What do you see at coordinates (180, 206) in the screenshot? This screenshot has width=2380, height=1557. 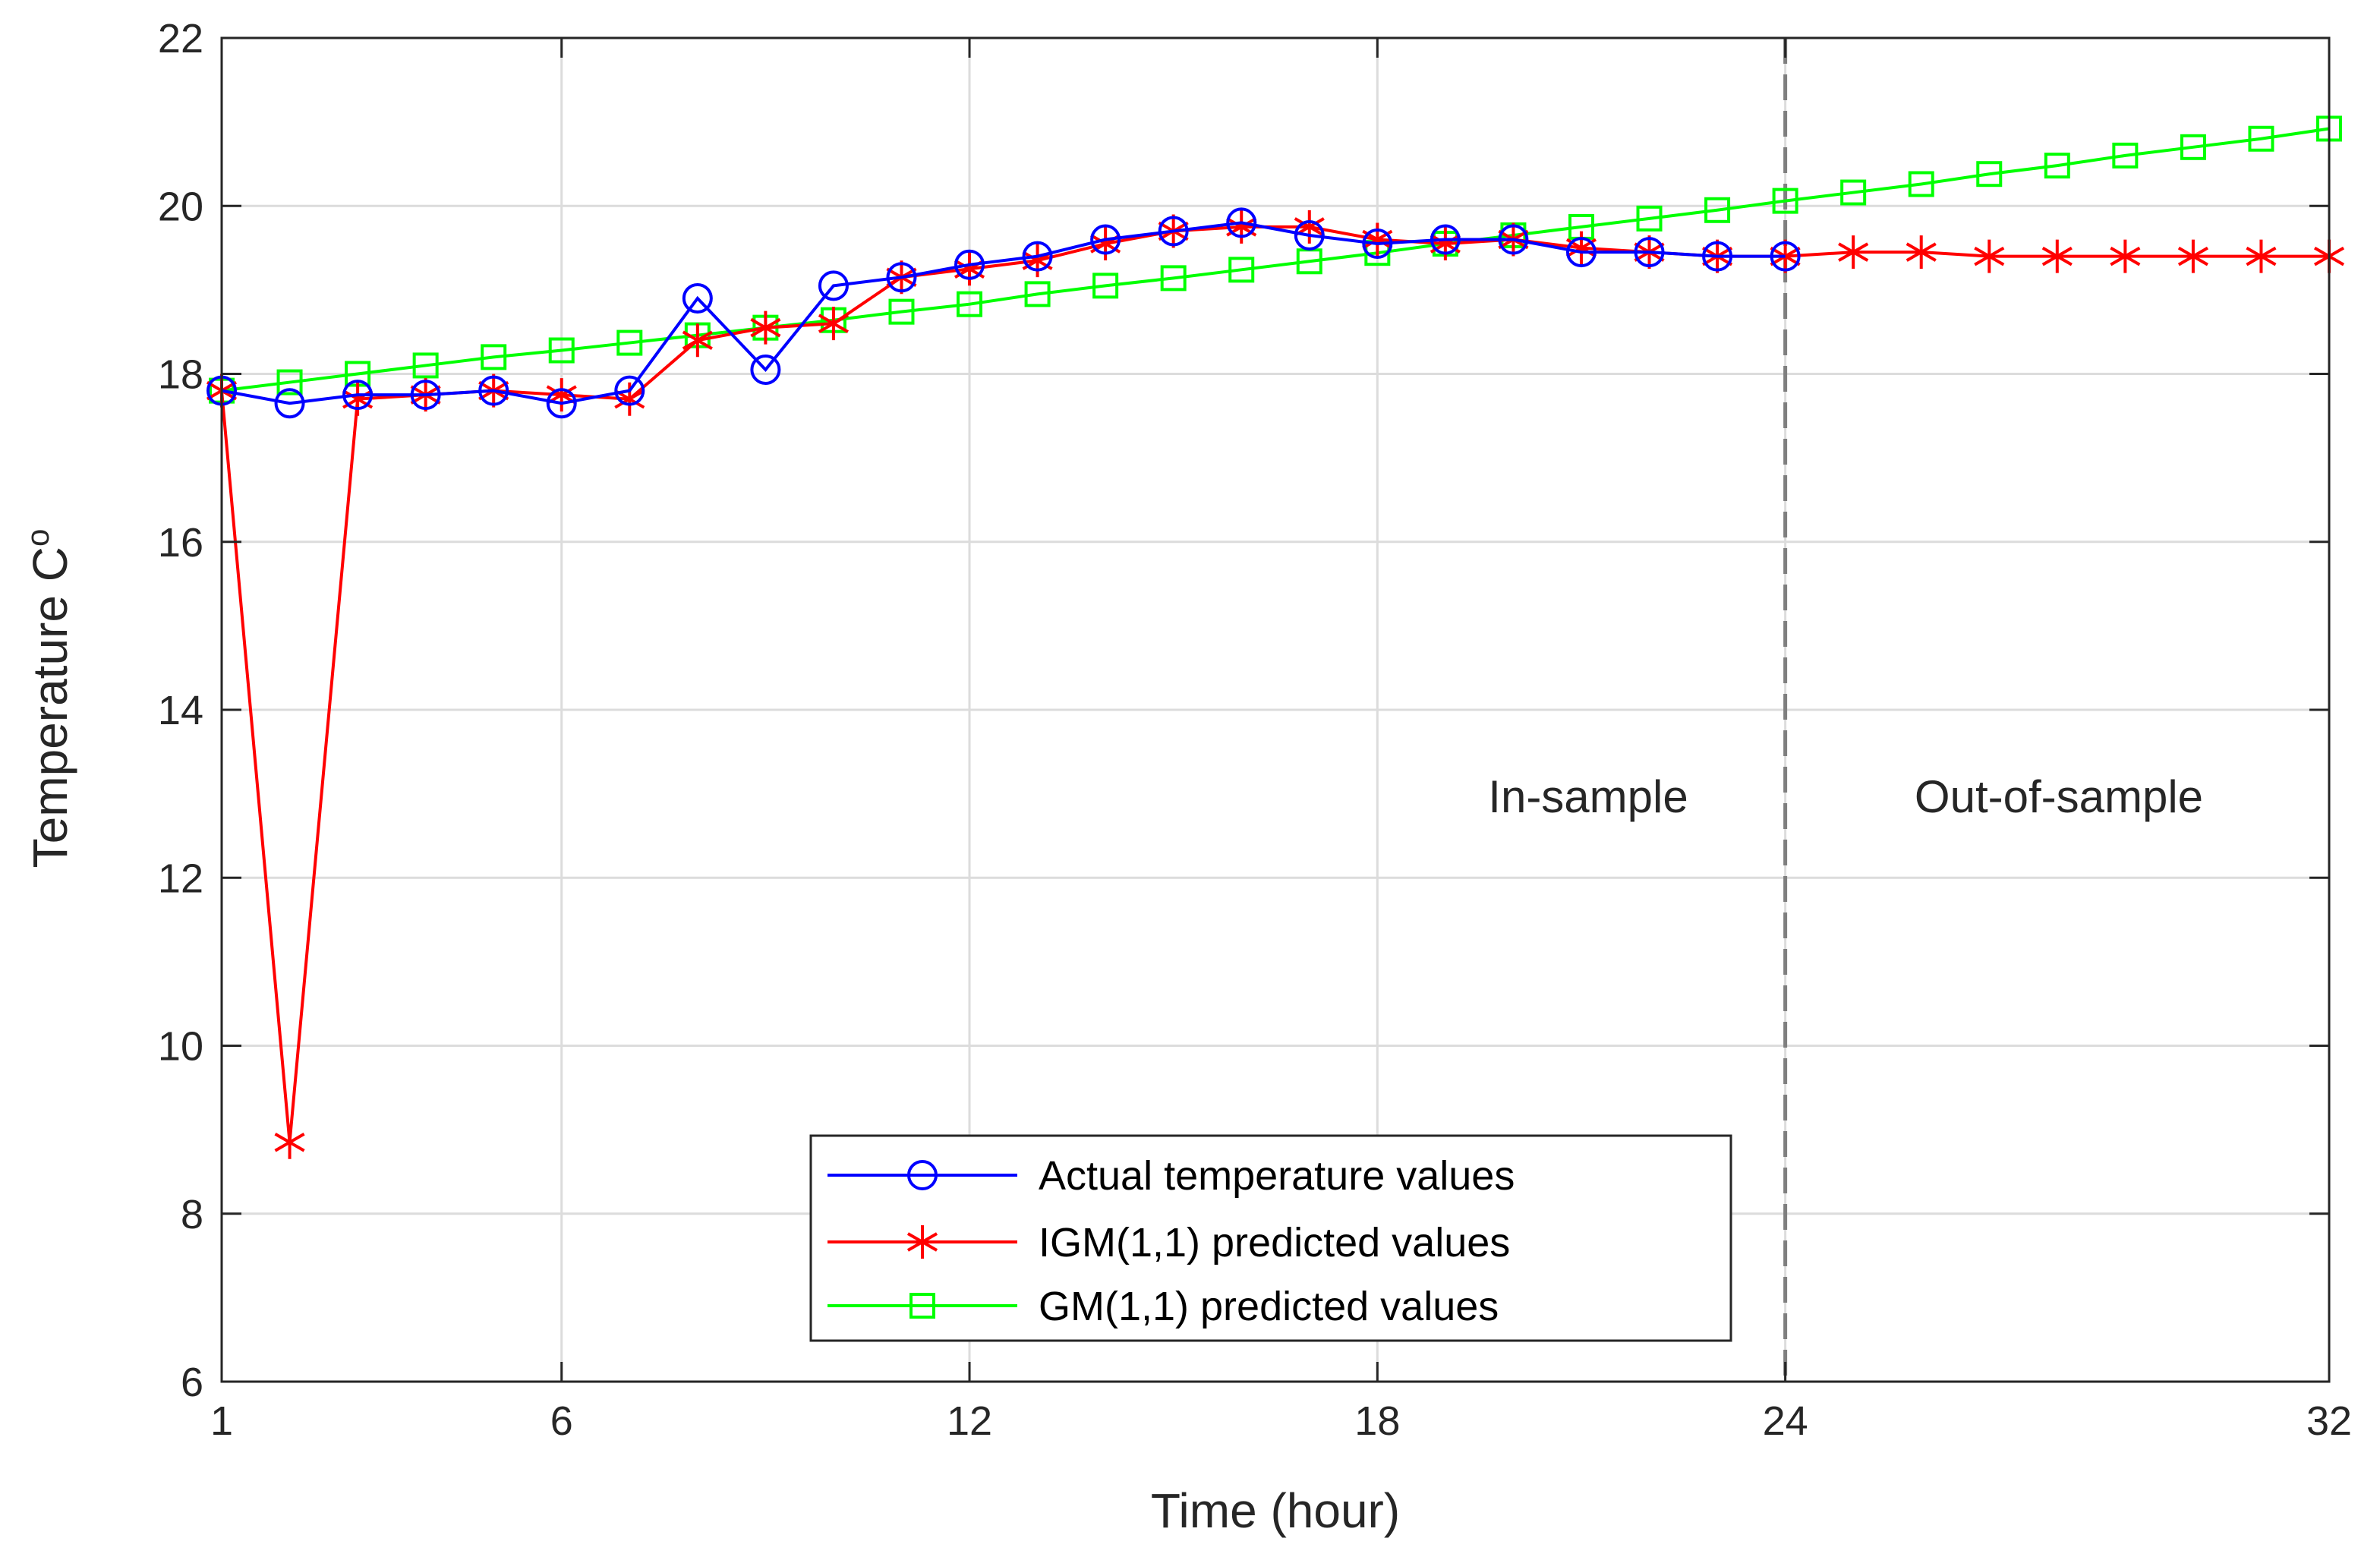 I see `y-tick-label: 20` at bounding box center [180, 206].